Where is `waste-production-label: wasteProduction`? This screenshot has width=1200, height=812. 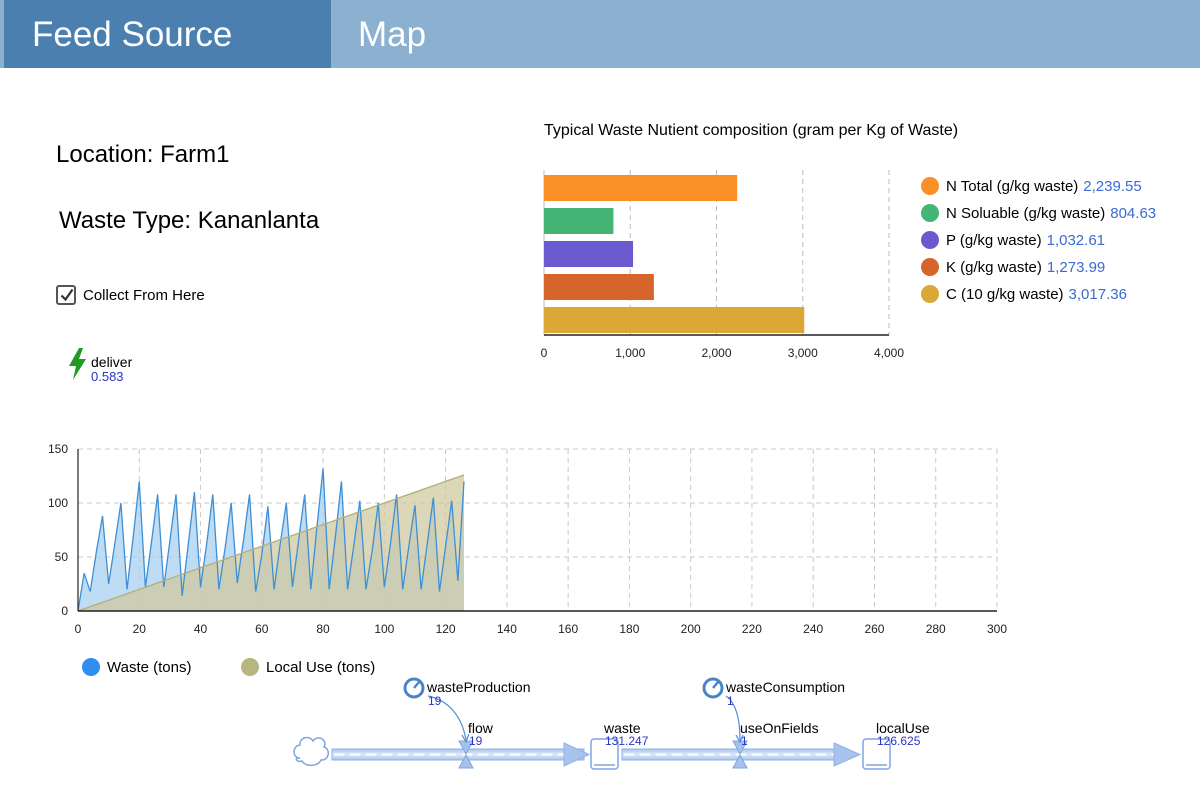 waste-production-label: wasteProduction is located at coordinates (478, 687).